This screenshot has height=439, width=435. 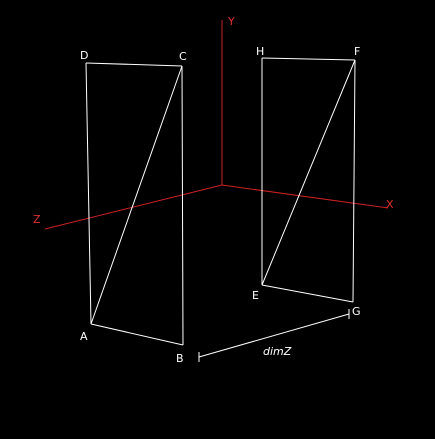 I want to click on vertex-label-g: G, so click(x=356, y=311).